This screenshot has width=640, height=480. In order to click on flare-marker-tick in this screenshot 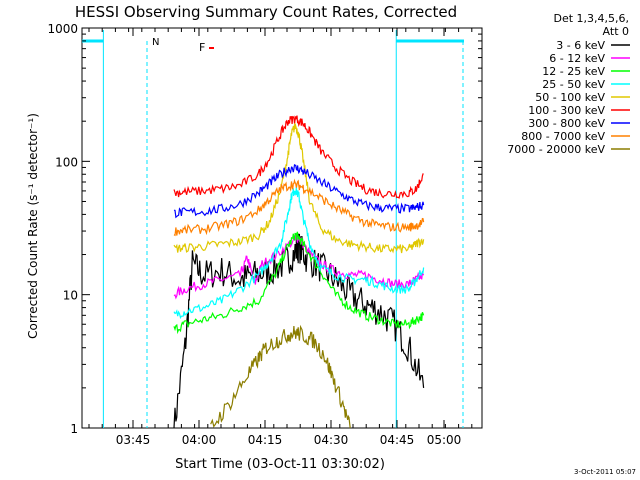, I will do `click(211, 48)`.